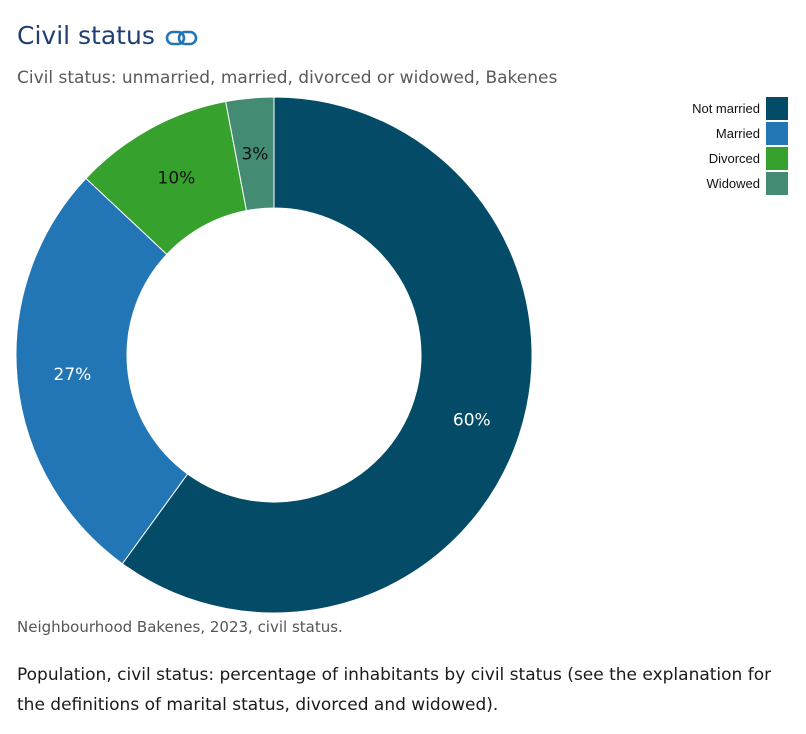 The width and height of the screenshot is (806, 734). Describe the element at coordinates (182, 38) in the screenshot. I see `link-icon` at that location.